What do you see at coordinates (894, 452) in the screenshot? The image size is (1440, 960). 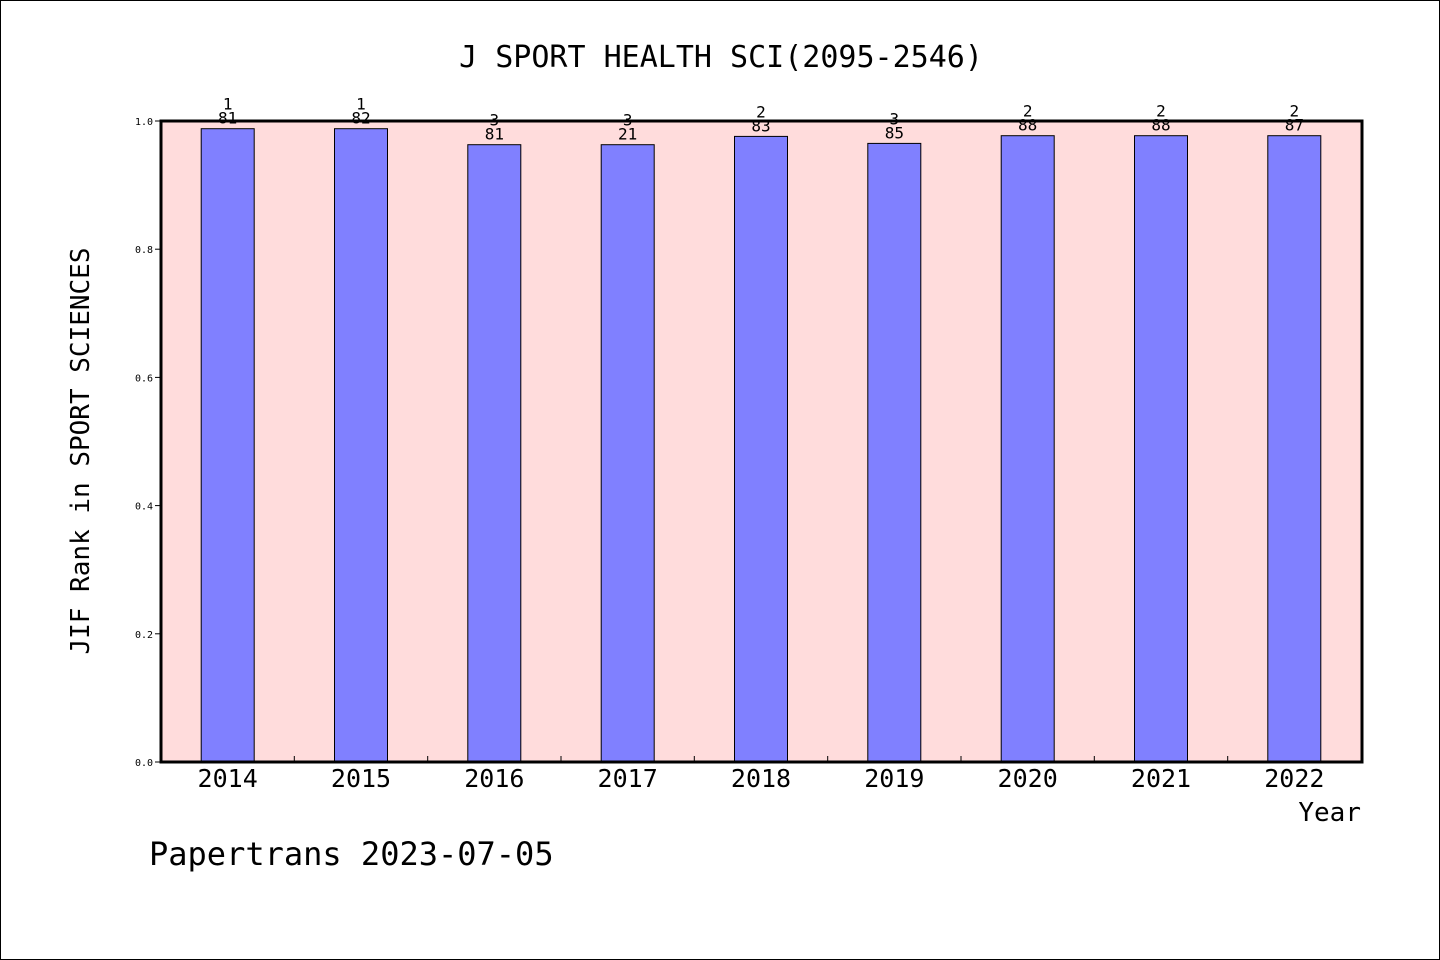 I see `bar-2019` at bounding box center [894, 452].